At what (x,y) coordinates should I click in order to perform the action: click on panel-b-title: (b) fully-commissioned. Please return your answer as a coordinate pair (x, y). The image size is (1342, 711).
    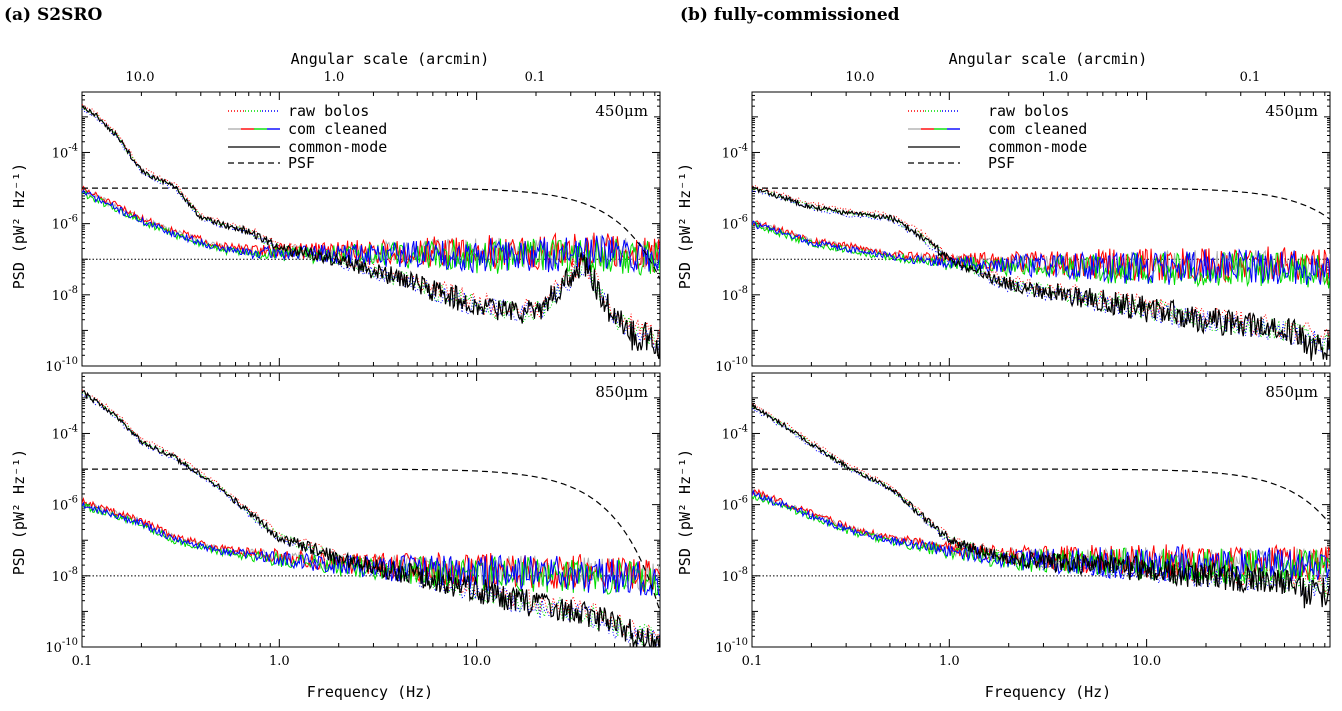
    Looking at the image, I should click on (790, 15).